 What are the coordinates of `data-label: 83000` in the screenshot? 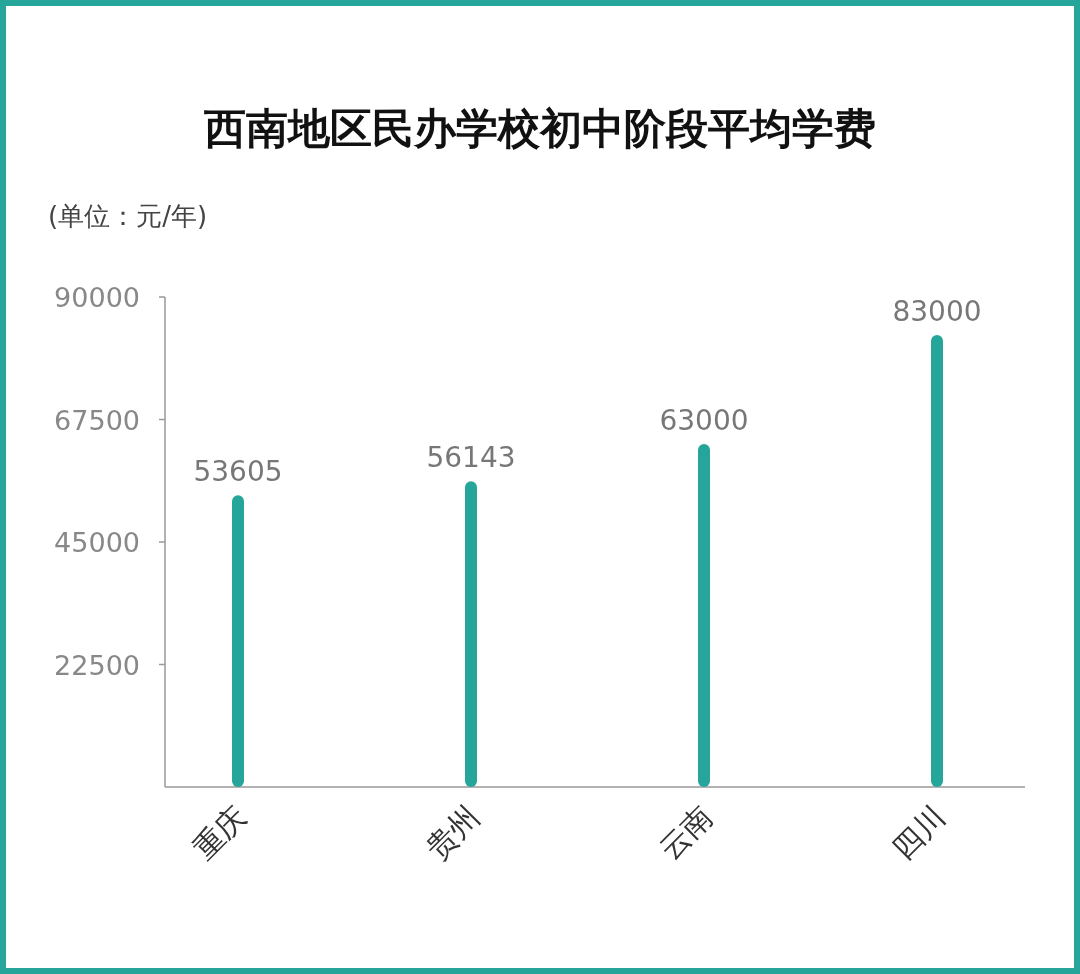 It's located at (937, 312).